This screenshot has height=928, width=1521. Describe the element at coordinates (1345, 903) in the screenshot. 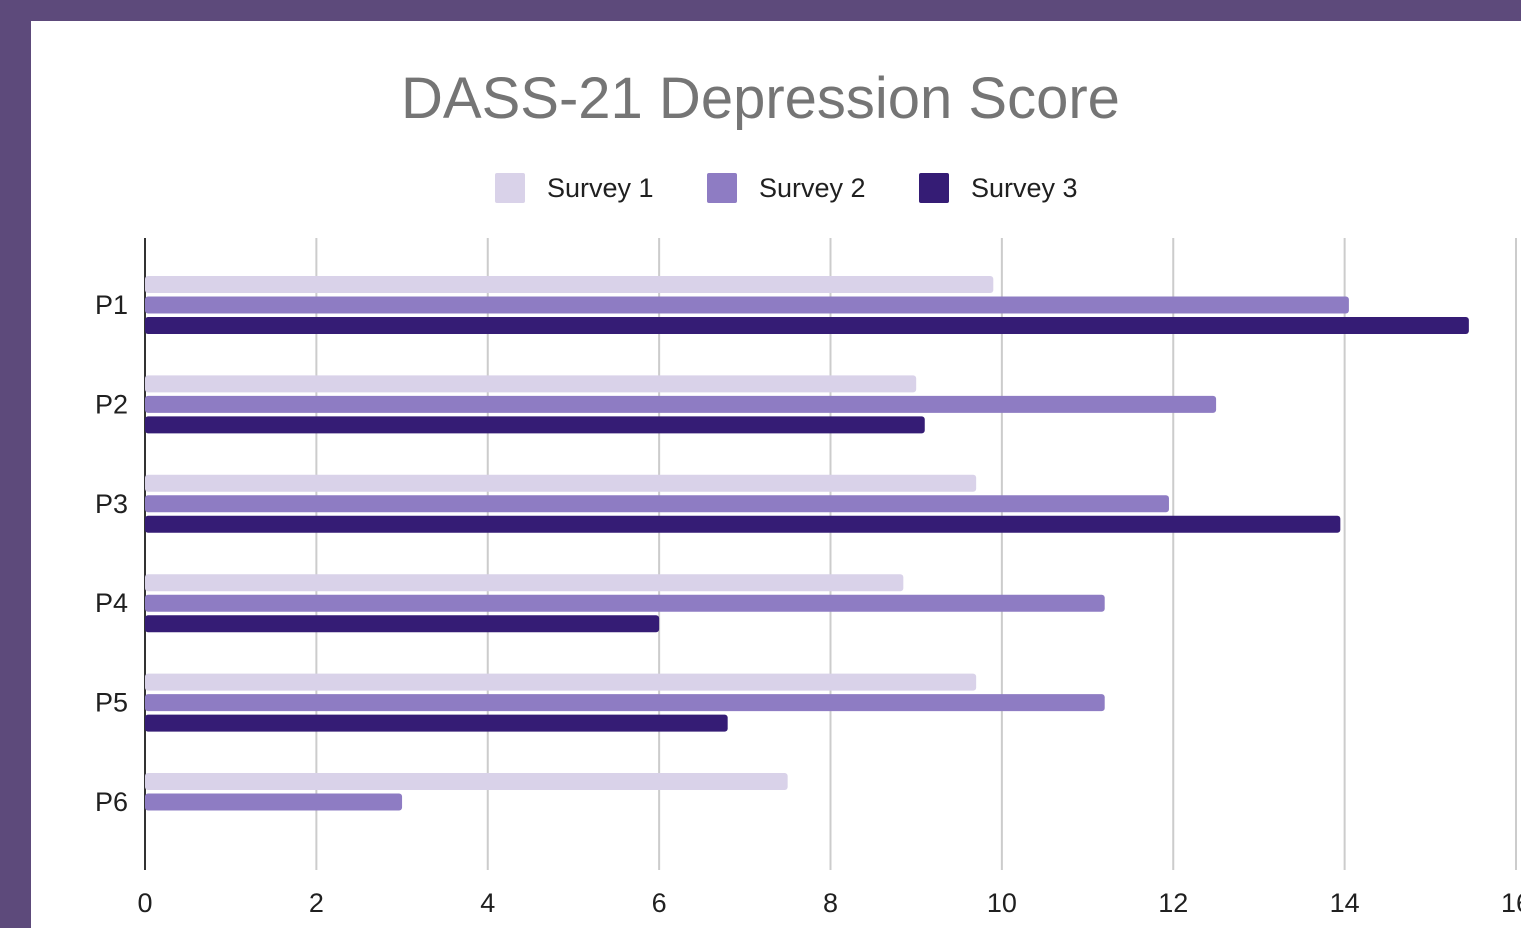

I see `x-tick-label-14: 14` at that location.